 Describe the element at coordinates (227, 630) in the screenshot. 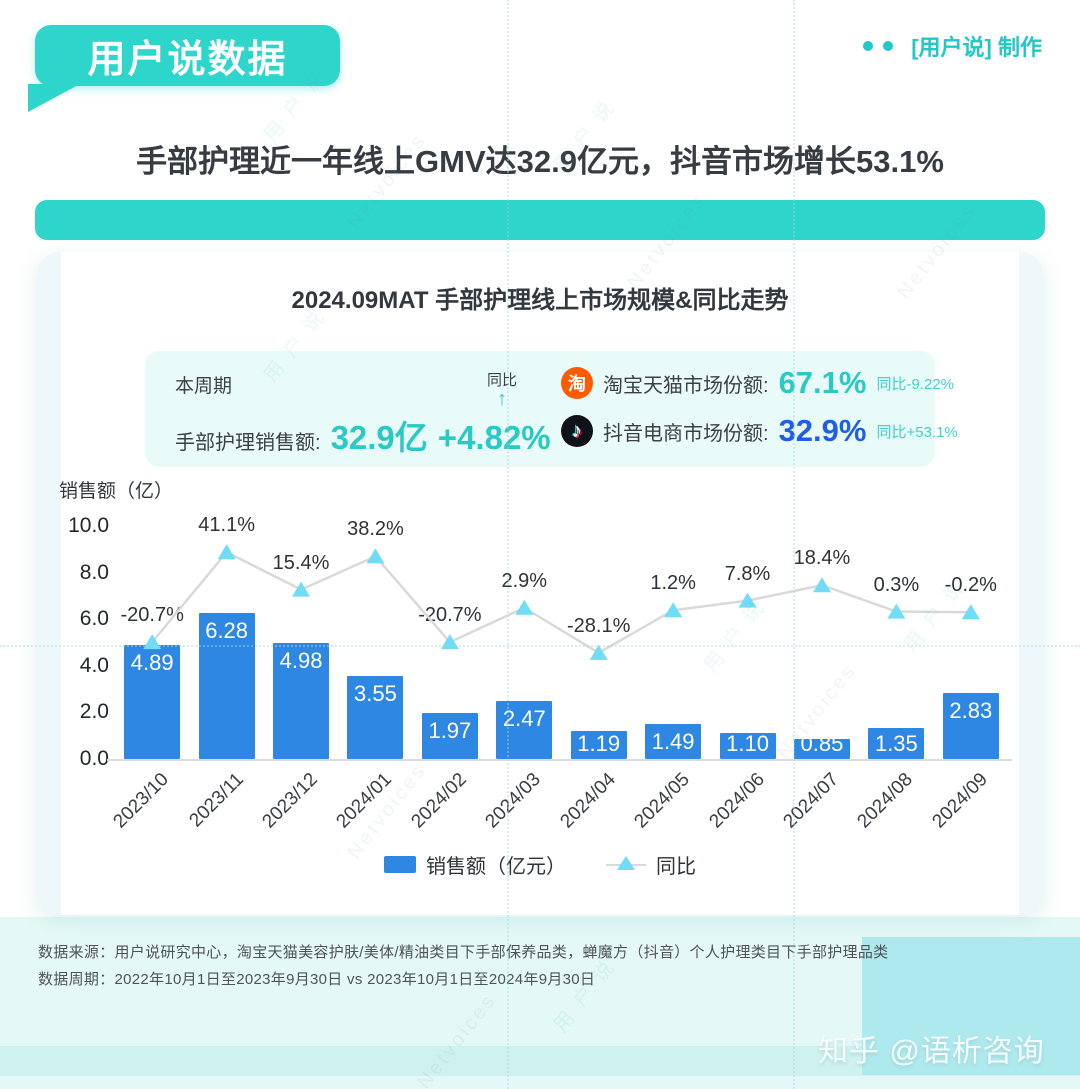

I see `bar-value-label: 6.28` at that location.